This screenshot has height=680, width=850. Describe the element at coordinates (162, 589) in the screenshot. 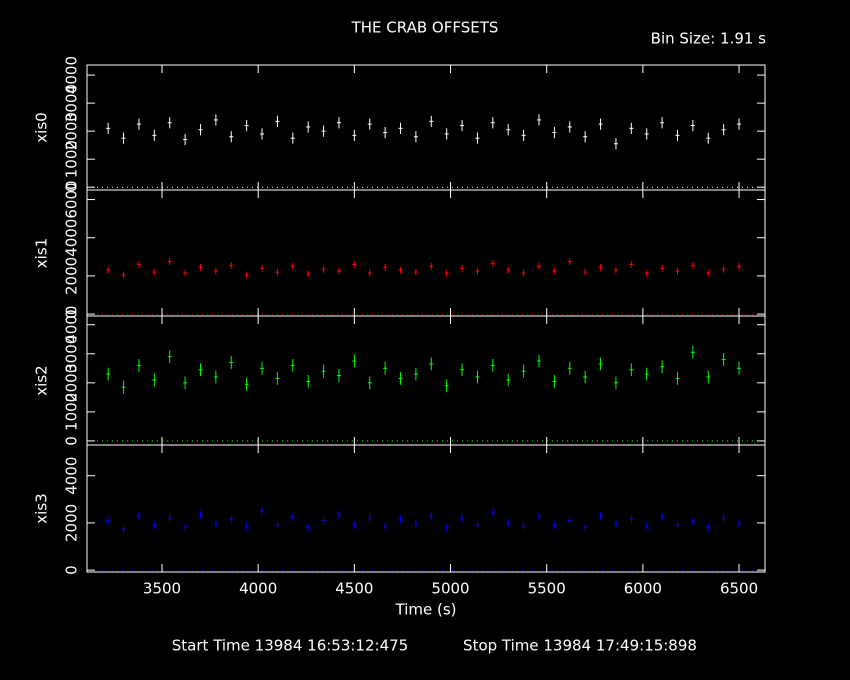

I see `x-tick-label: 3500` at that location.